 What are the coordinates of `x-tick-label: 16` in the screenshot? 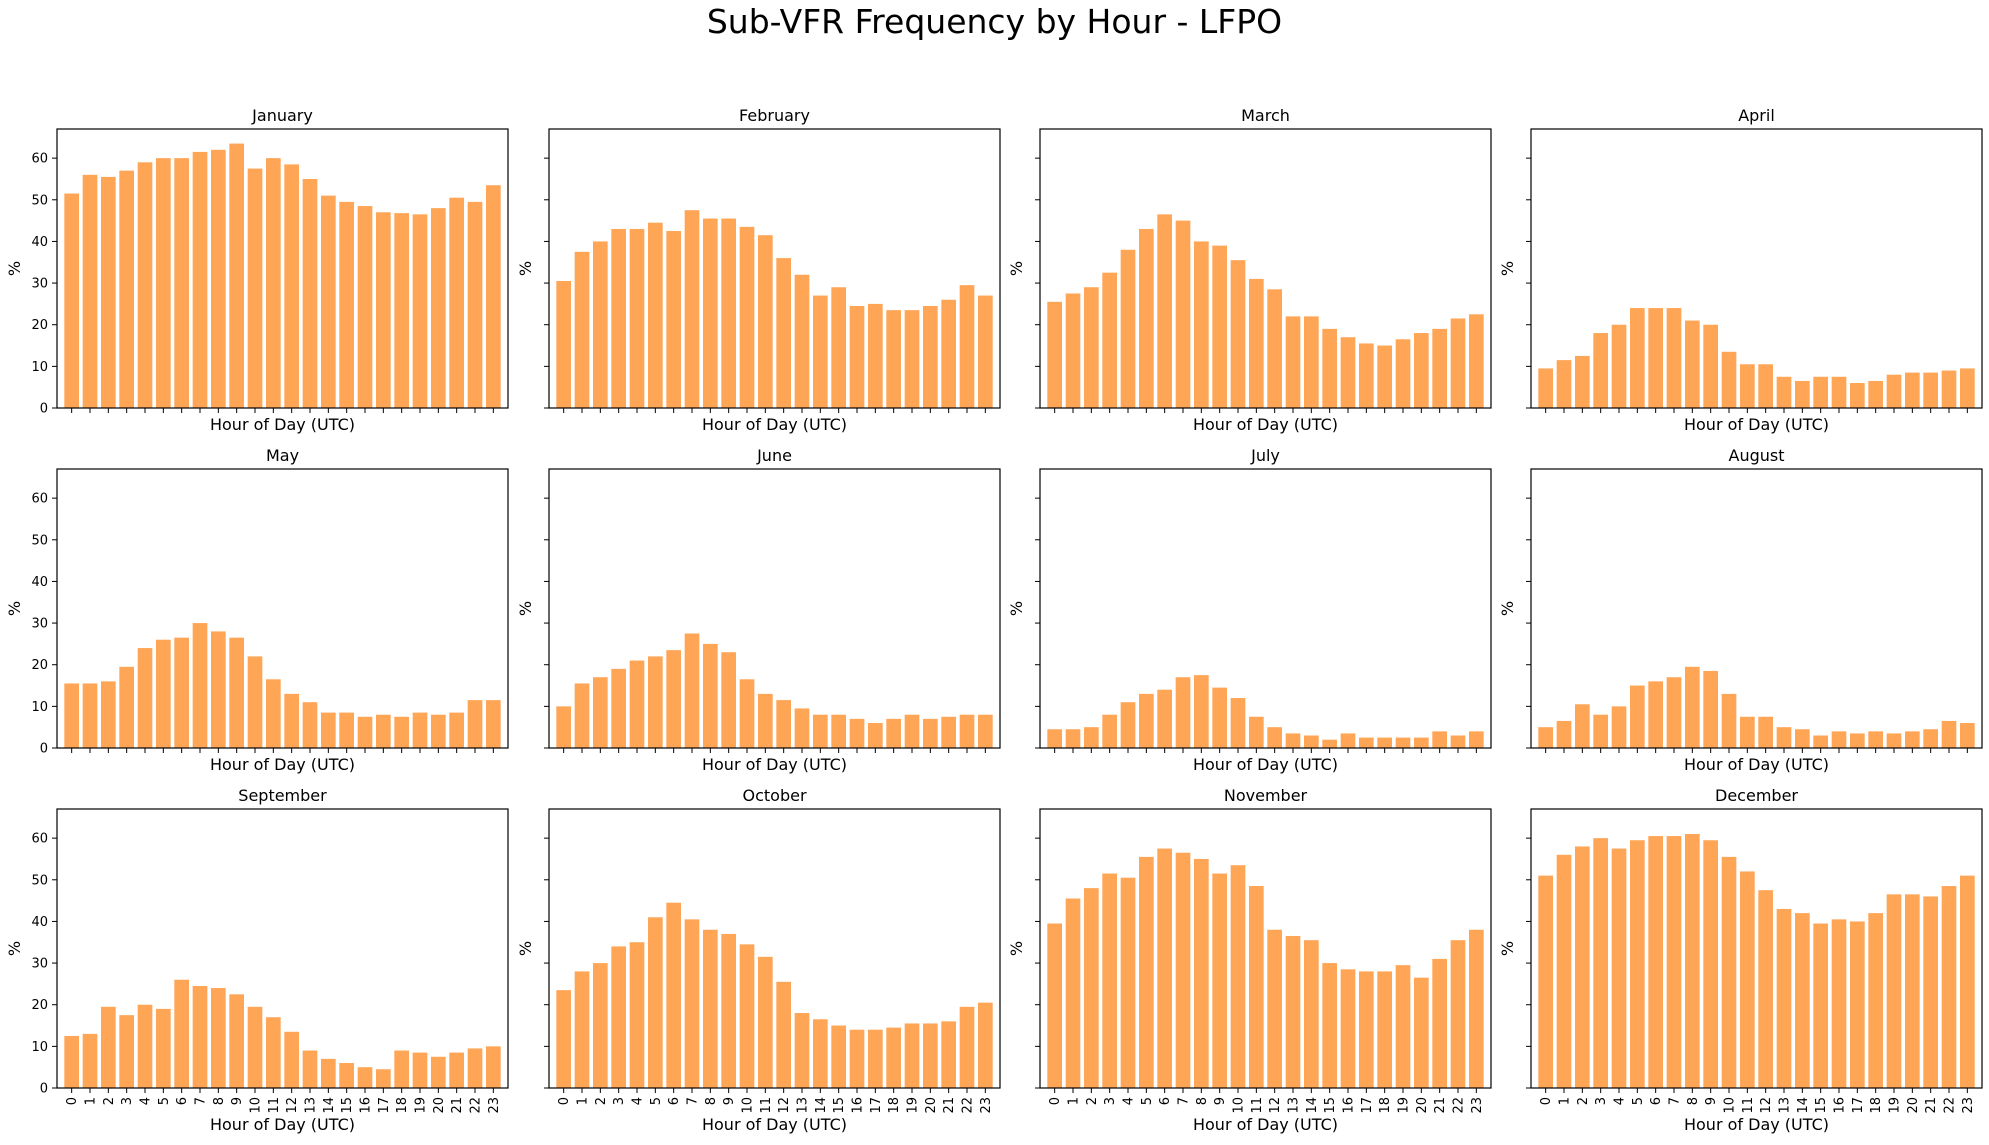 It's located at (366, 1105).